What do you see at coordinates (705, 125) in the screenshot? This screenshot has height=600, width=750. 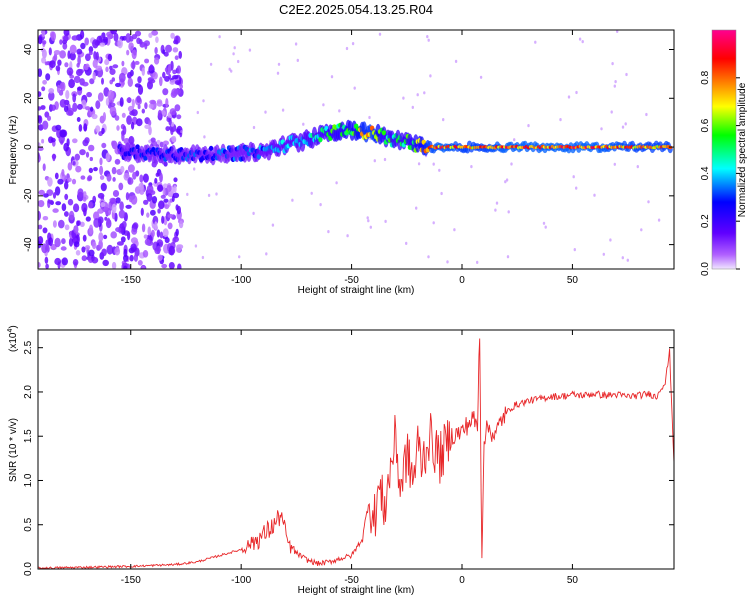 I see `colorbar-tick-label: 0.6` at bounding box center [705, 125].